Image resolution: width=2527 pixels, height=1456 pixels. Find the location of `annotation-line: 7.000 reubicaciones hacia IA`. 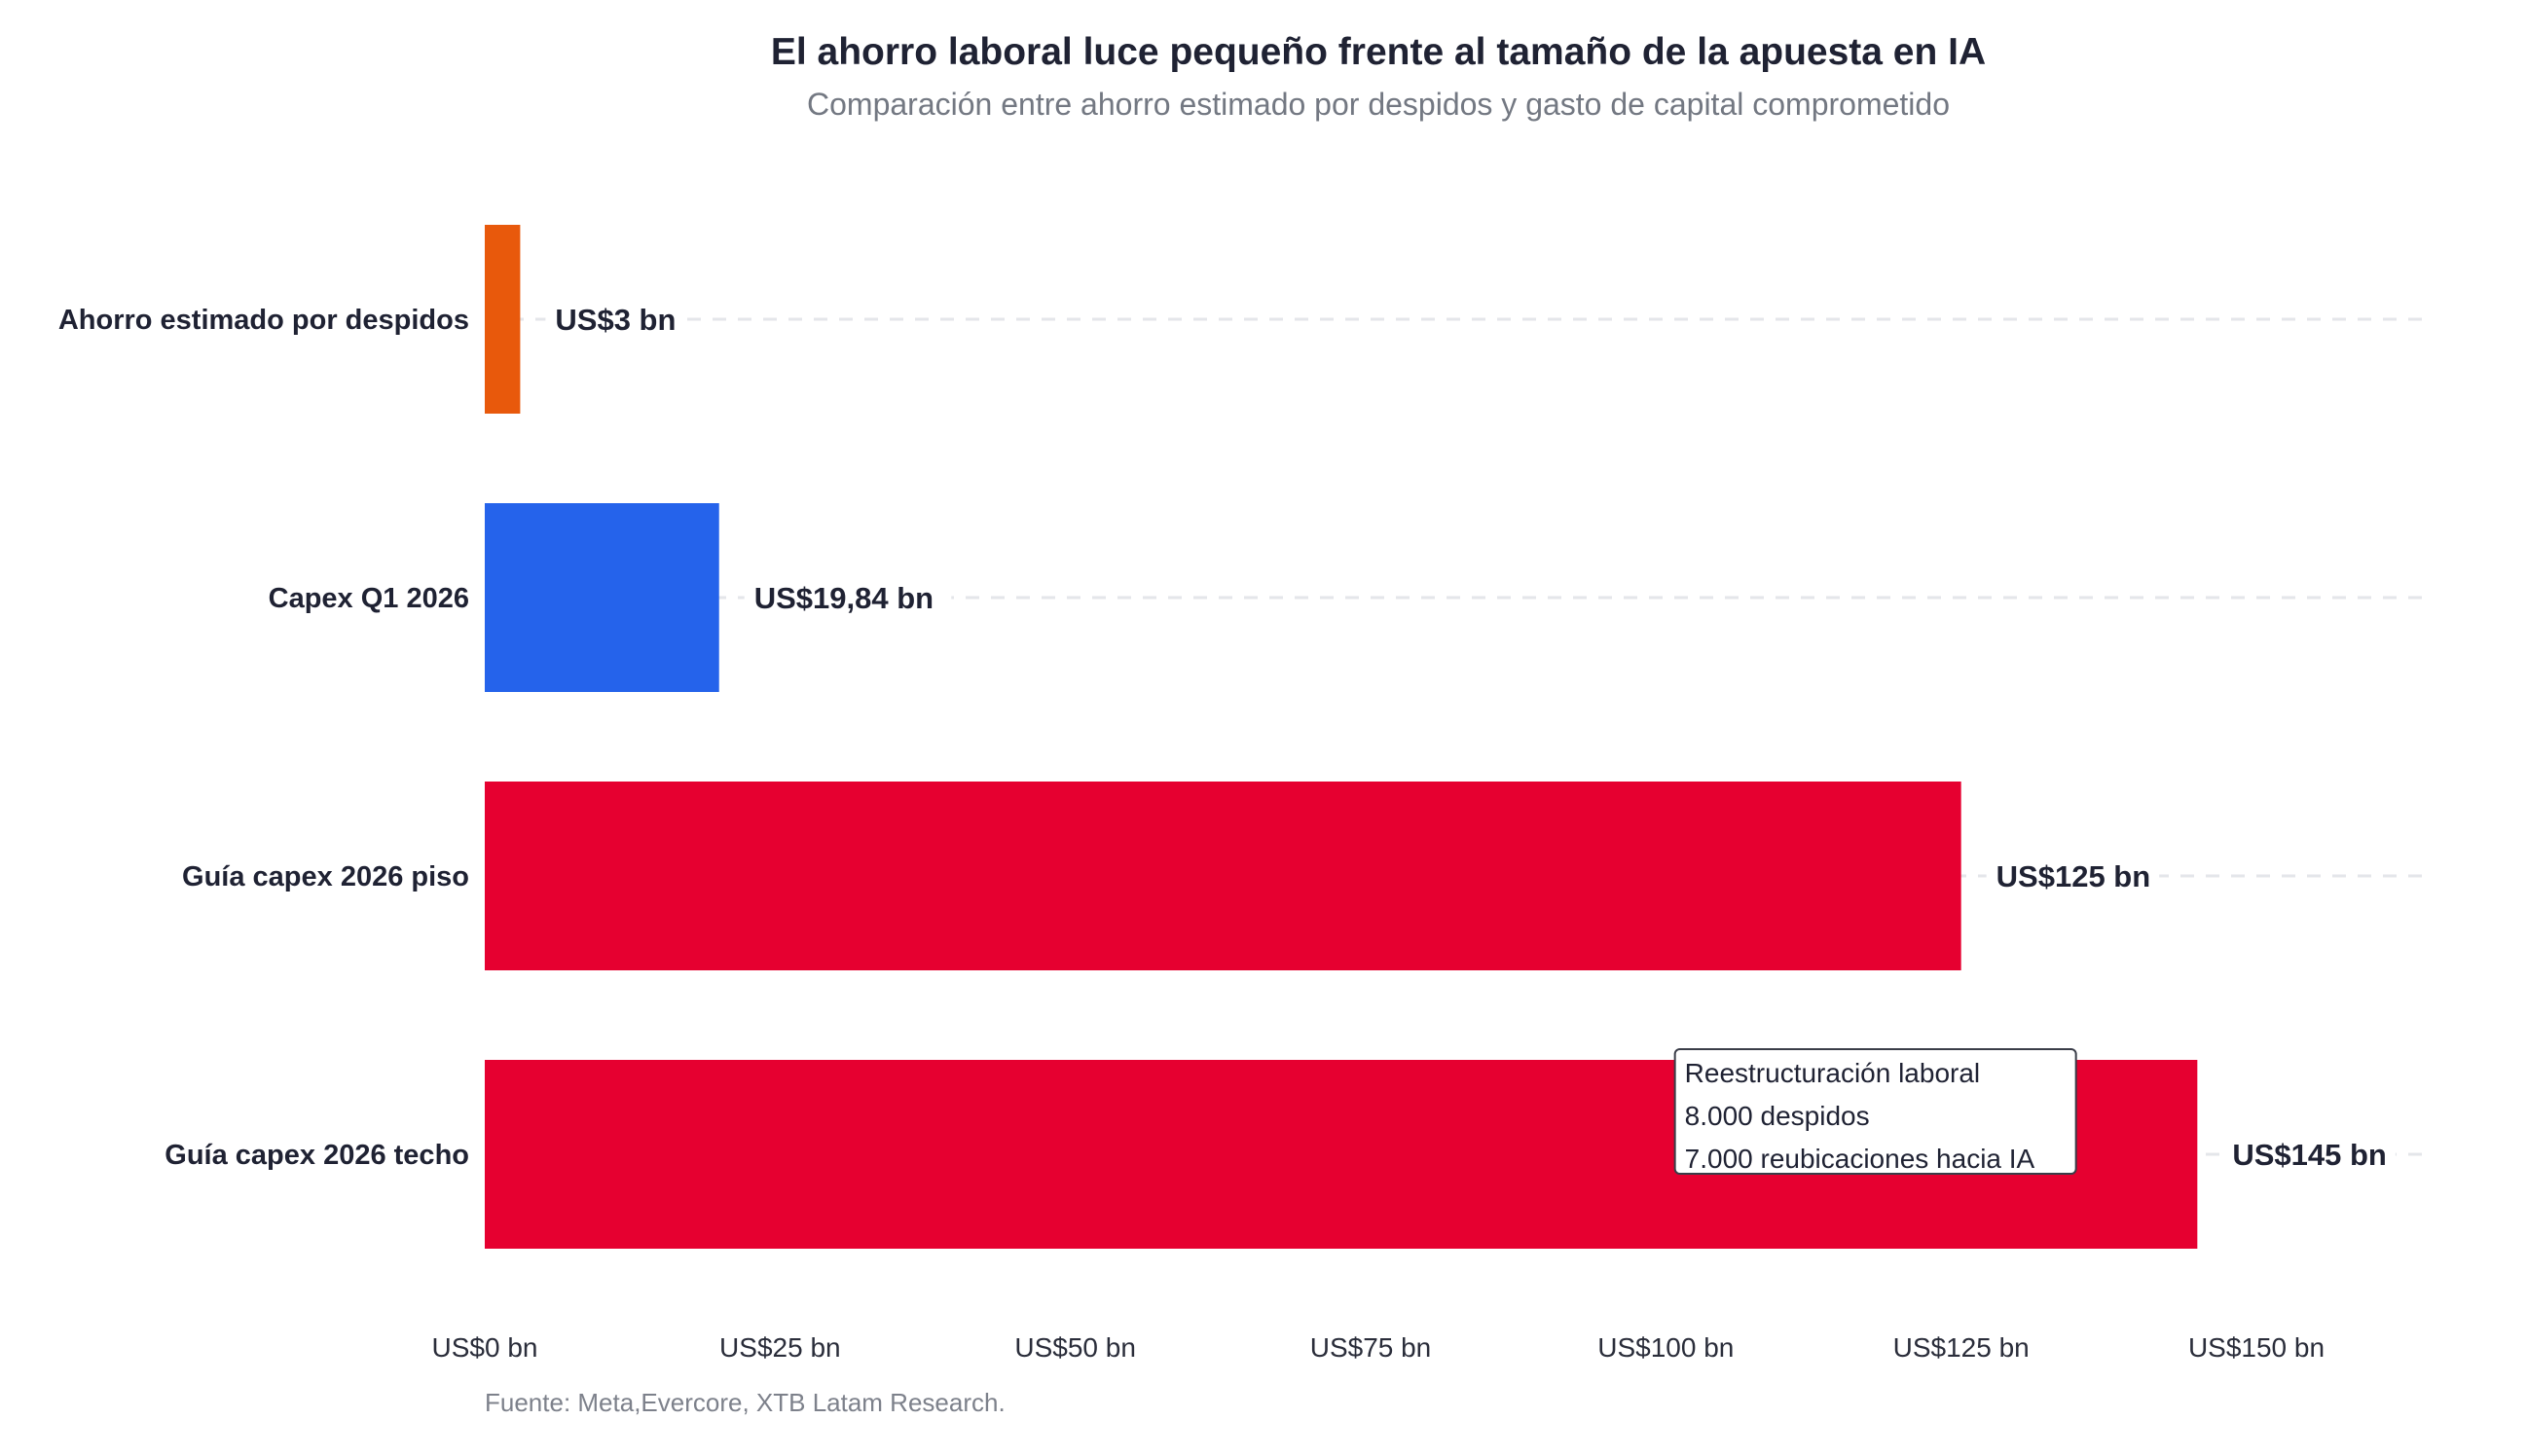

annotation-line: 7.000 reubicaciones hacia IA is located at coordinates (1860, 1159).